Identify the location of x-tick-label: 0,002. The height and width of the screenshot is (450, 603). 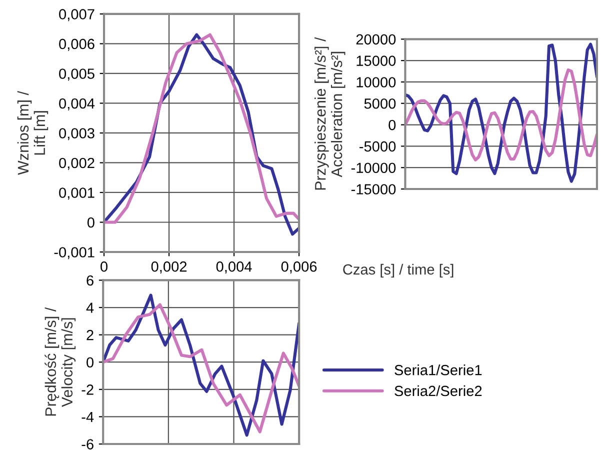
(169, 267).